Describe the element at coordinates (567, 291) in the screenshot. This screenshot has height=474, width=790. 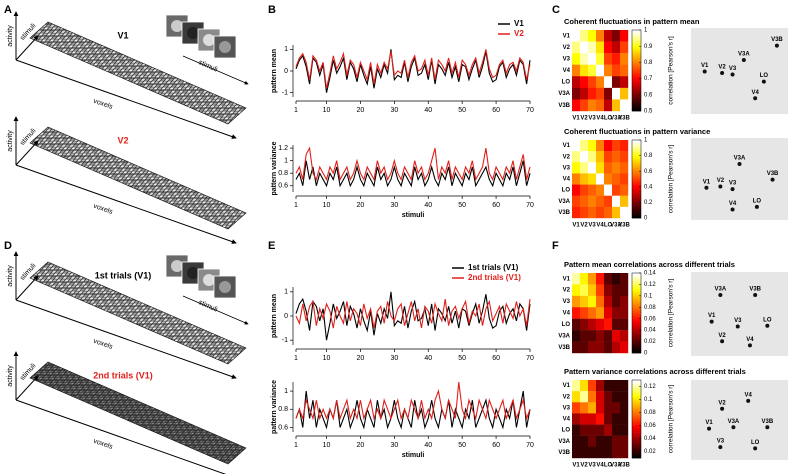
I see `row-label: V2` at that location.